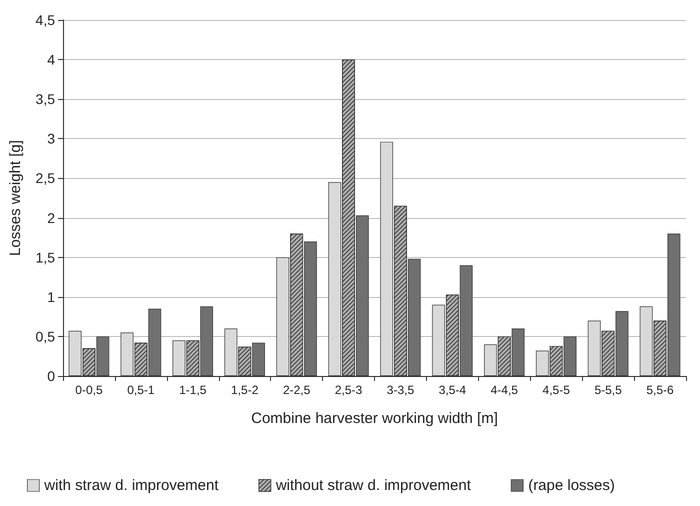 The height and width of the screenshot is (506, 700). Describe the element at coordinates (348, 390) in the screenshot. I see `x-tick-label: 2,5-3` at that location.